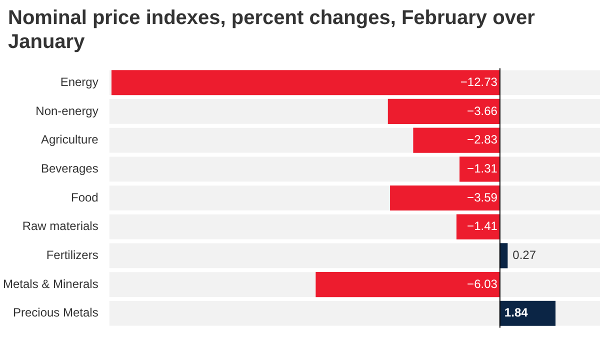 Image resolution: width=600 pixels, height=341 pixels. I want to click on chart-title: Nominal price indexes, percent changes, February over January, so click(272, 30).